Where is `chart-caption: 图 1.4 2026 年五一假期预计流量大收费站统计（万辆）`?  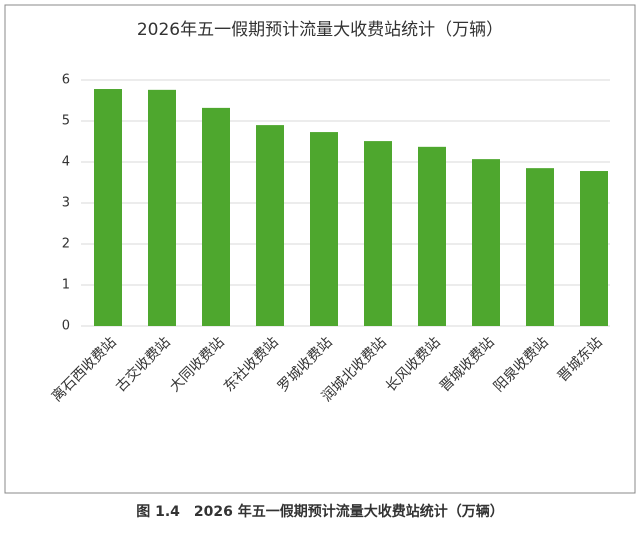
chart-caption: 图 1.4 2026 年五一假期预计流量大收费站统计（万辆） is located at coordinates (320, 511).